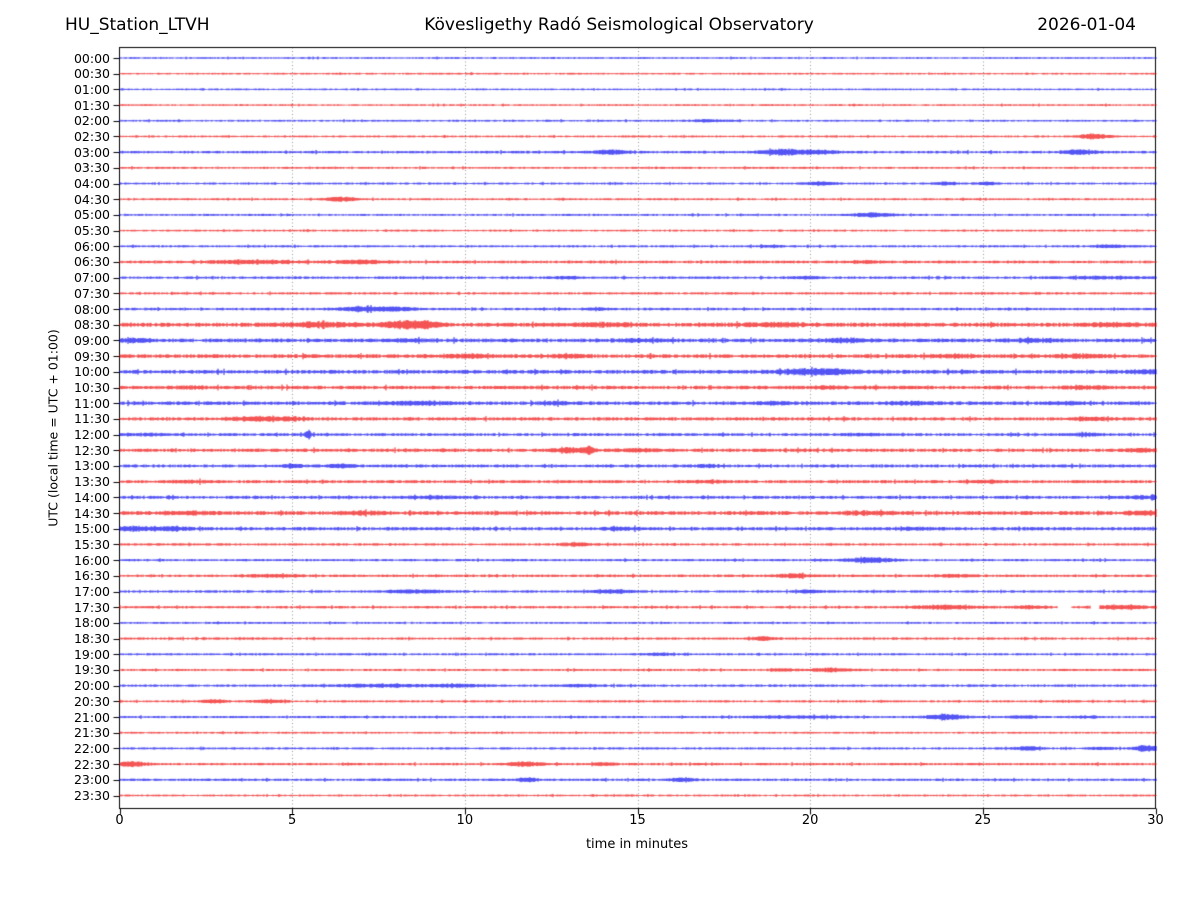  What do you see at coordinates (91, 450) in the screenshot?
I see `y-tick-label-1230: 12:30` at bounding box center [91, 450].